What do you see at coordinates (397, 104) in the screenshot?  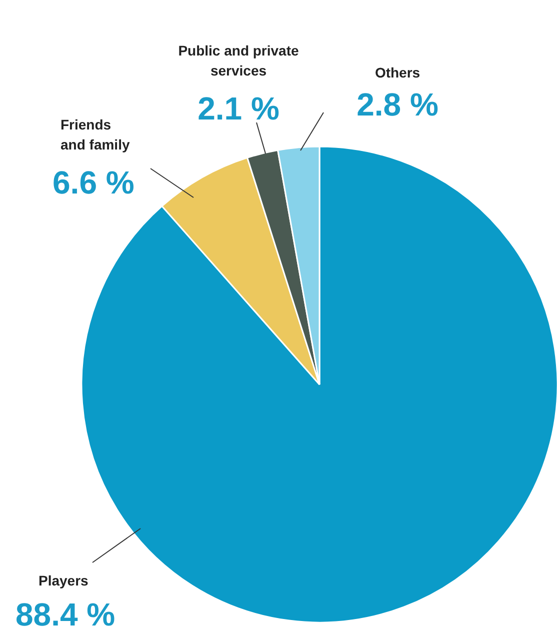 I see `data-label: 2.8 %` at bounding box center [397, 104].